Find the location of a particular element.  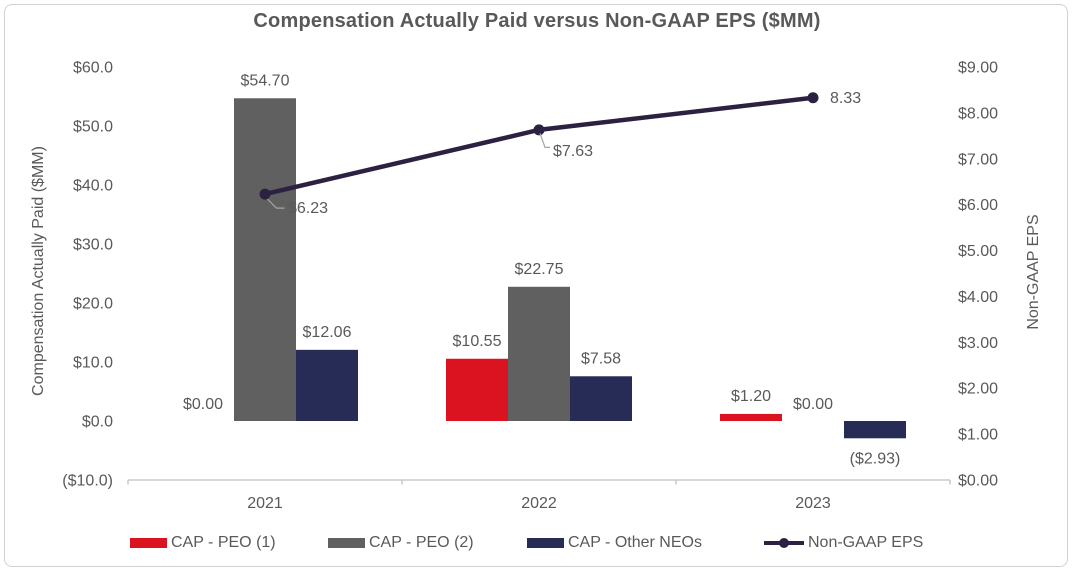

eps-data-label: $6.23 is located at coordinates (308, 208).